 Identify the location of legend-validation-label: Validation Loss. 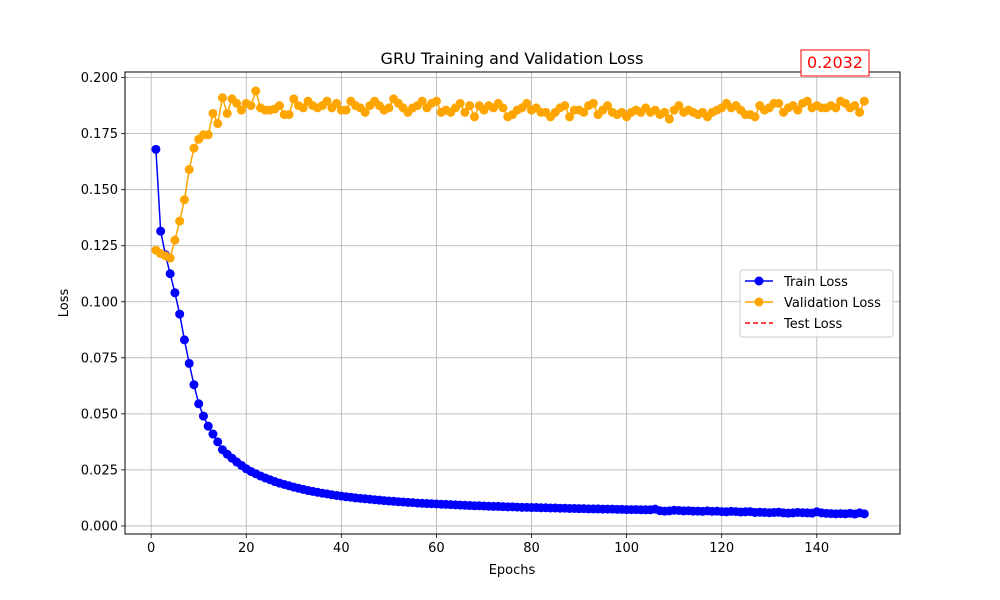
(832, 303).